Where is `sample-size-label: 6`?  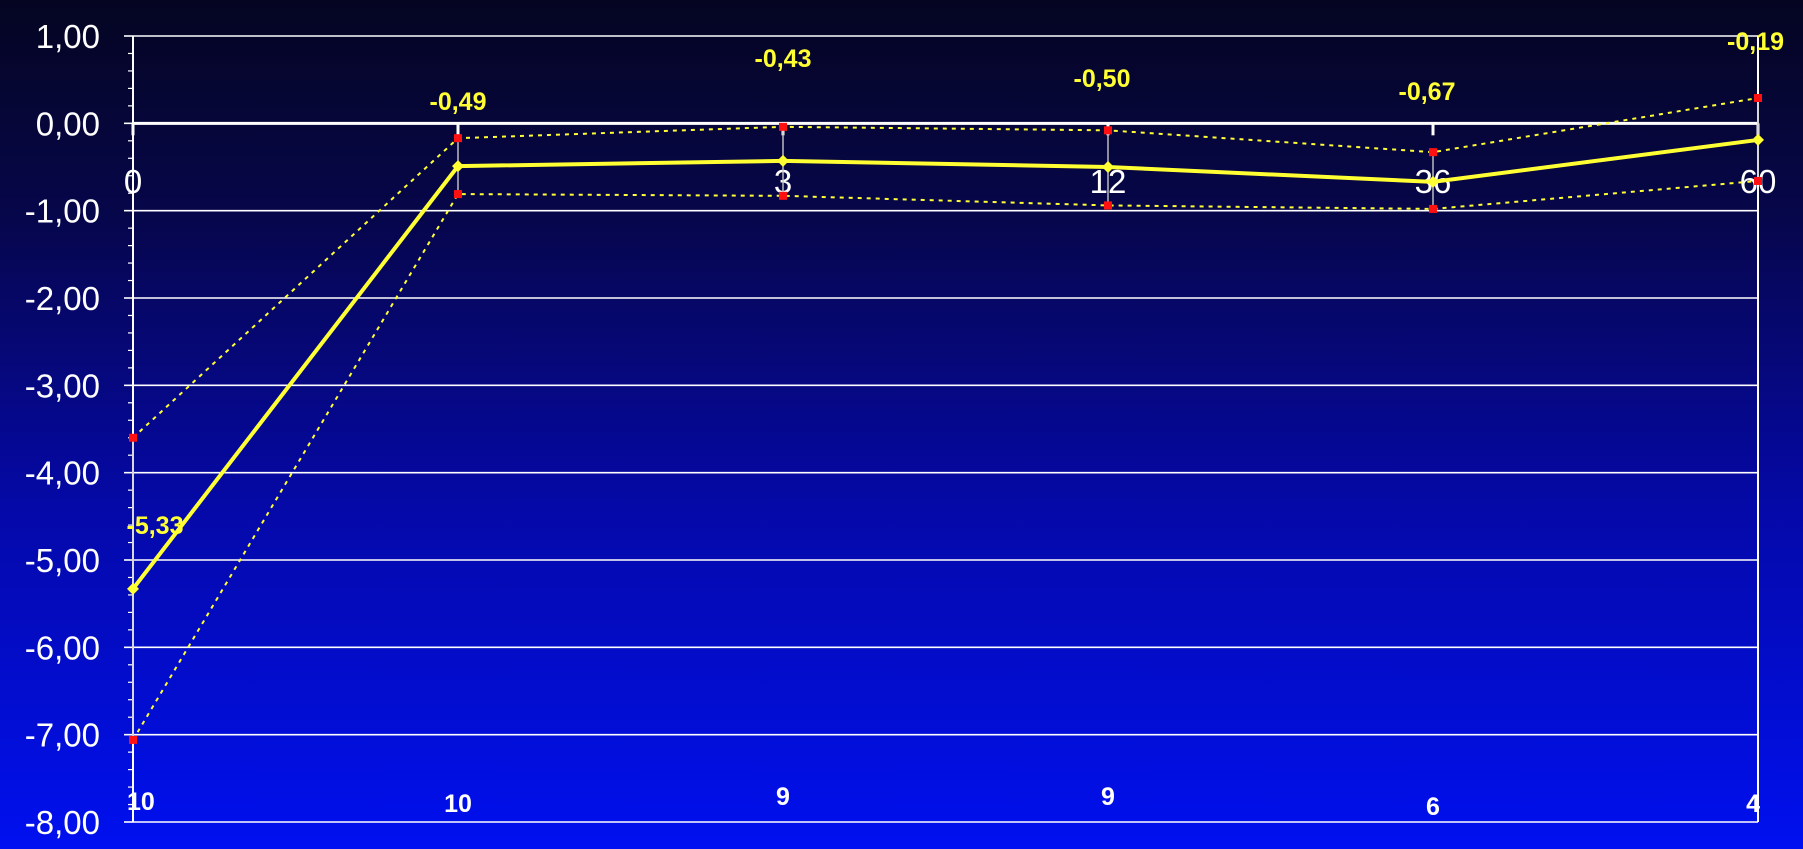
sample-size-label: 6 is located at coordinates (1433, 807).